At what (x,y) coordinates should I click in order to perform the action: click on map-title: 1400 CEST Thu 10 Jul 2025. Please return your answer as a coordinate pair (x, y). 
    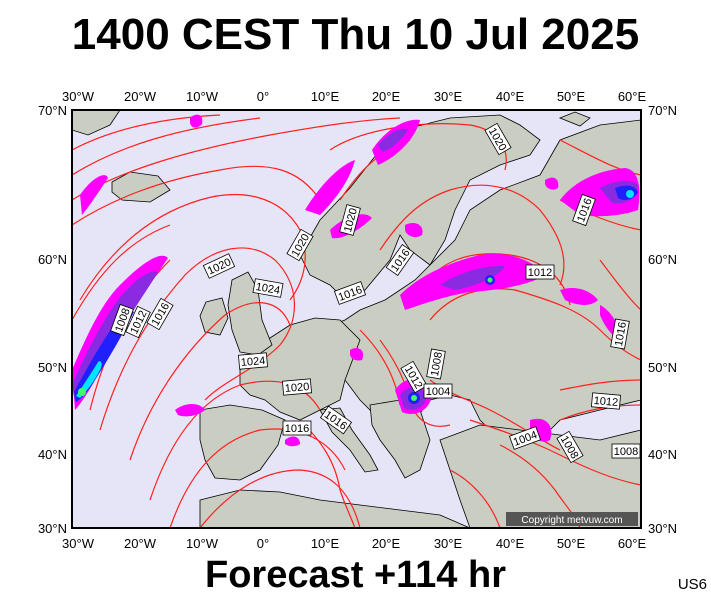
    Looking at the image, I should click on (355, 34).